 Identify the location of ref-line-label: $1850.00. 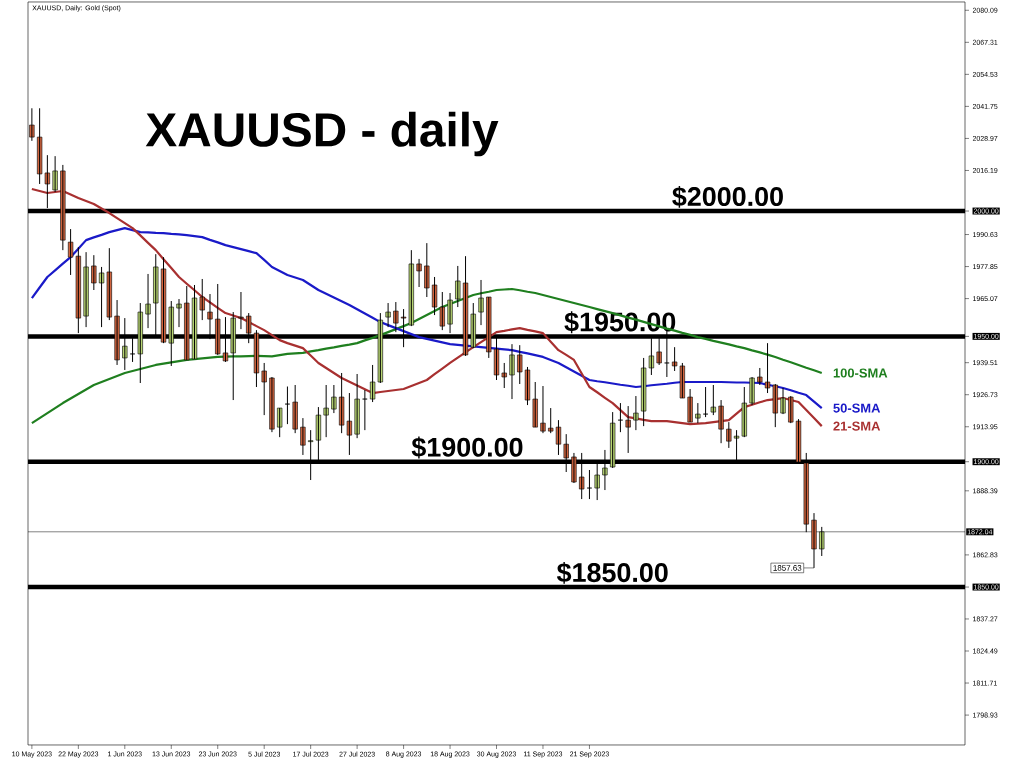
(612, 572).